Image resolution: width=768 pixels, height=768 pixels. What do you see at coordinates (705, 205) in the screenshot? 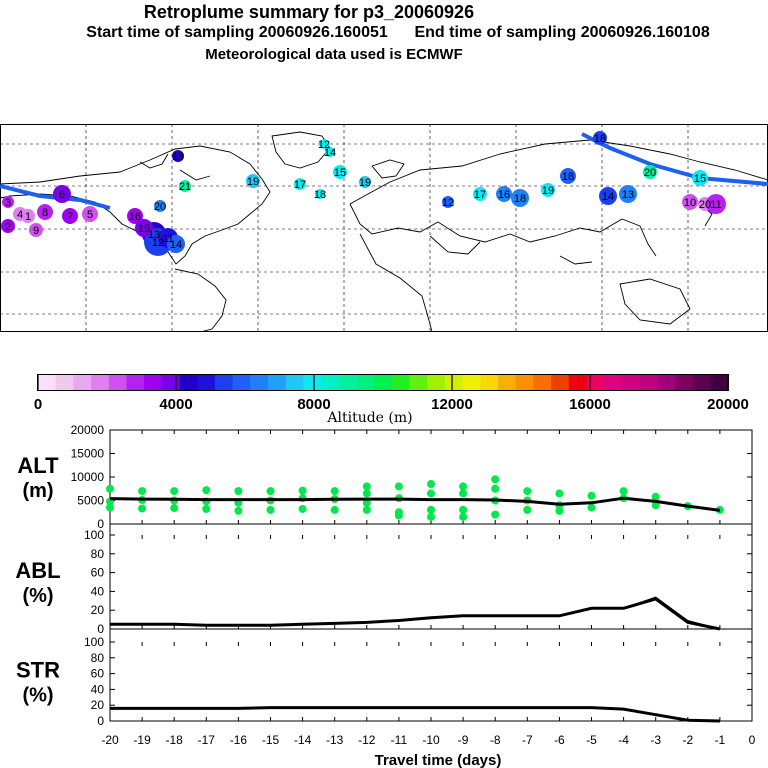
I see `plume-label: 20` at bounding box center [705, 205].